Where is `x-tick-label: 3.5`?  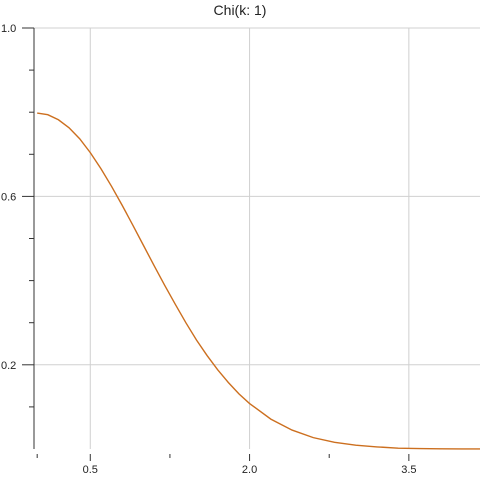
x-tick-label: 3.5 is located at coordinates (408, 470).